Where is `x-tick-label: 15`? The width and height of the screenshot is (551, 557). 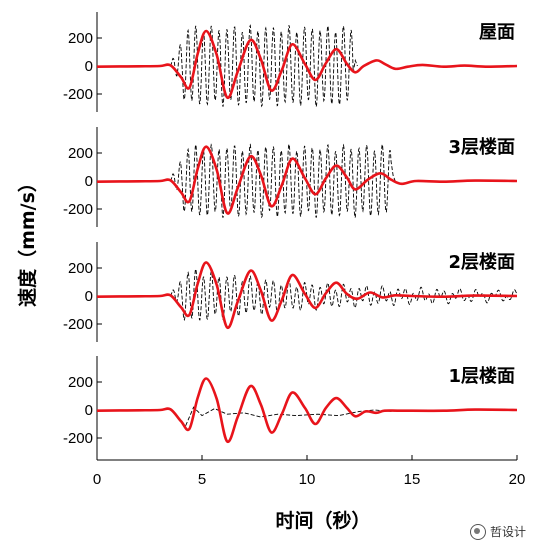 x-tick-label: 15 is located at coordinates (412, 479).